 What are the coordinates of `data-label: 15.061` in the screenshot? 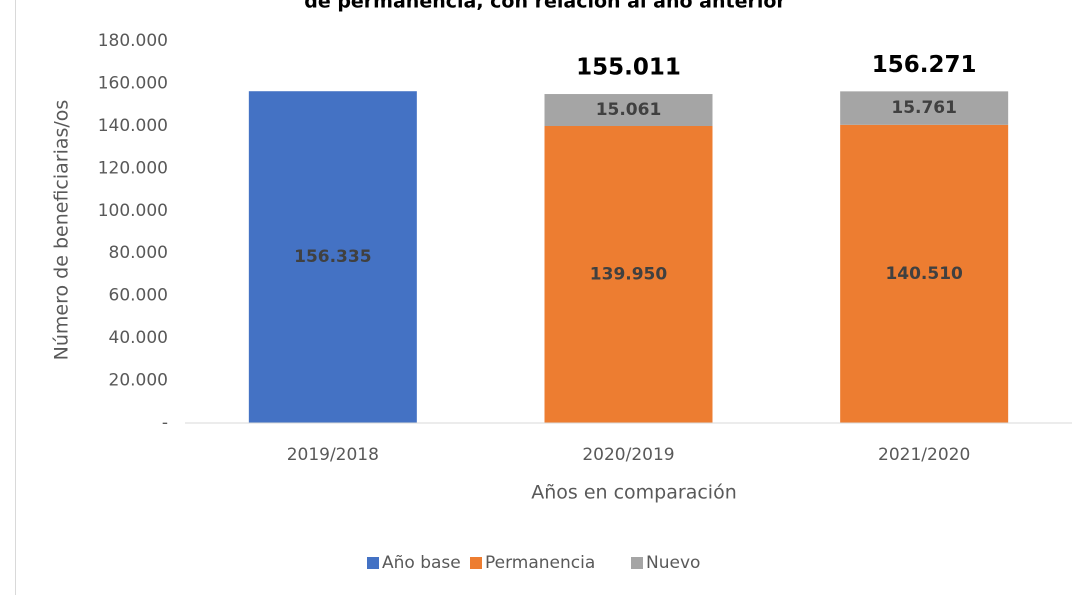 It's located at (629, 110).